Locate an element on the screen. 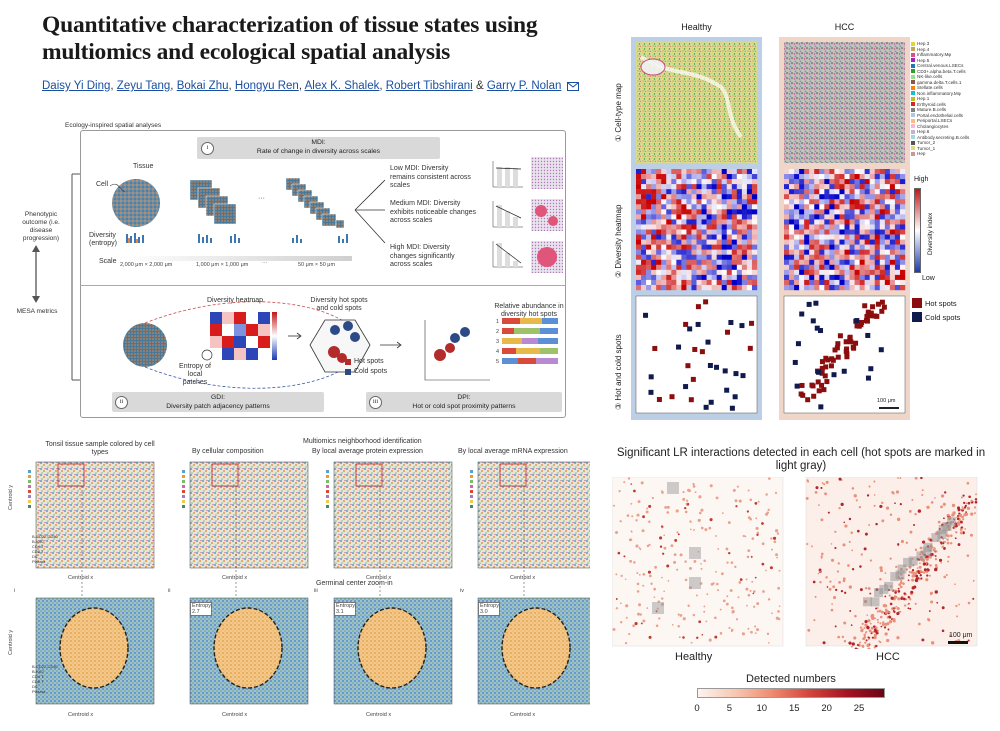 This screenshot has height=731, width=1000. author-link: Daisy Yi Ding is located at coordinates (76, 86).